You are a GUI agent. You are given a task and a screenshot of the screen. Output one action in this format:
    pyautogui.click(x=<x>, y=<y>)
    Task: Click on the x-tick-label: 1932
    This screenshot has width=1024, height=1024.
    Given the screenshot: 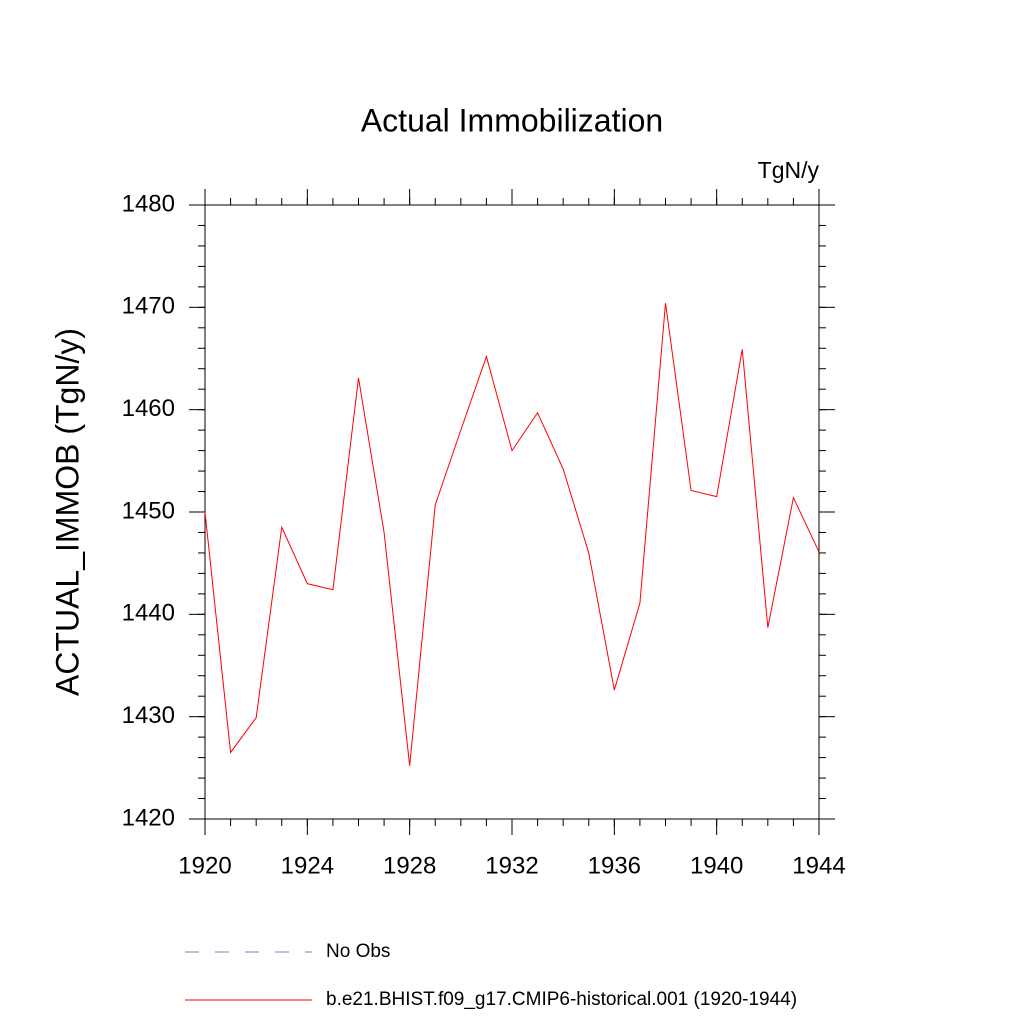 What is the action you would take?
    pyautogui.click(x=511, y=865)
    